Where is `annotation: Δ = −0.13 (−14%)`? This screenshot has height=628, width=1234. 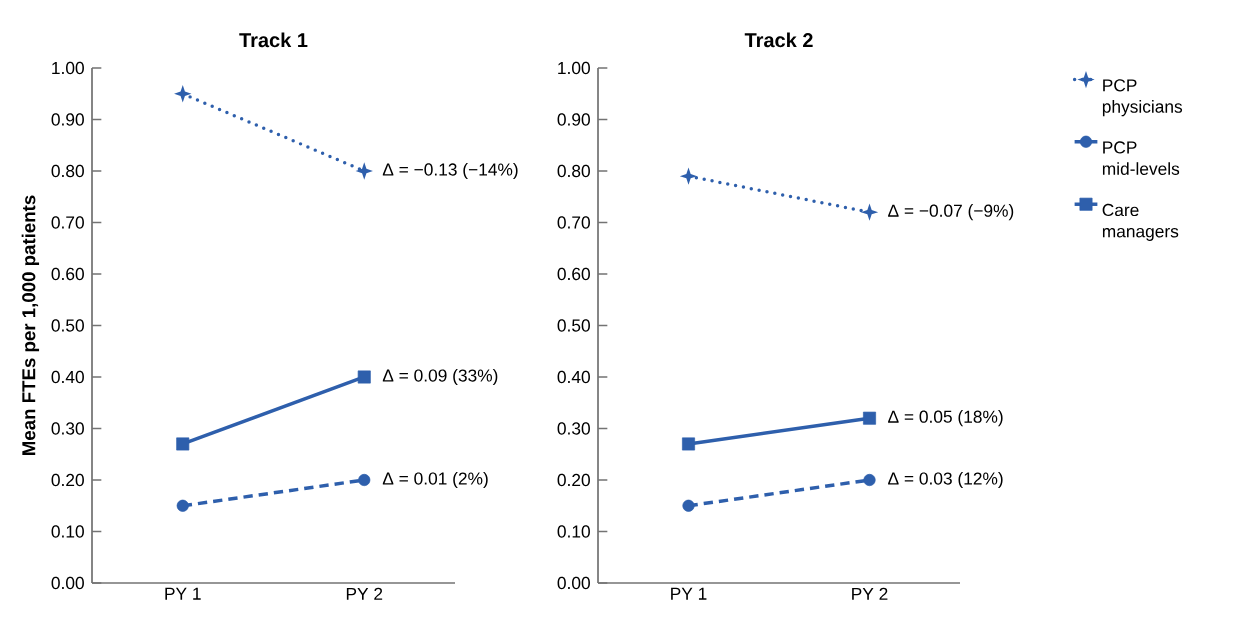 annotation: Δ = −0.13 (−14%) is located at coordinates (450, 171).